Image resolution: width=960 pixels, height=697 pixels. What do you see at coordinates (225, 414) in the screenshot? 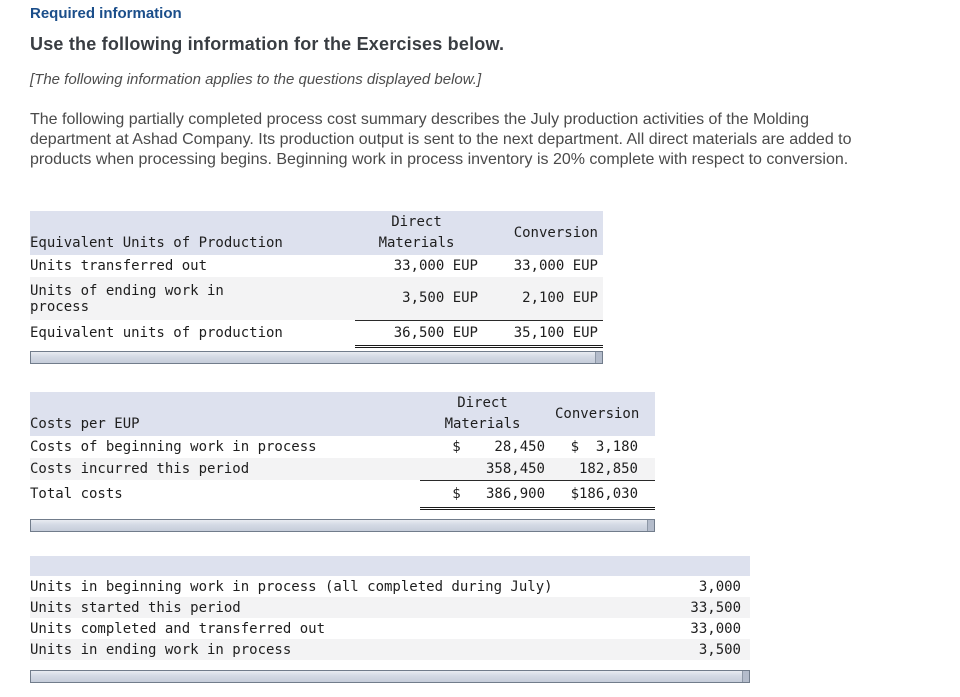
I see `costs-label-header: Costs per EUP` at bounding box center [225, 414].